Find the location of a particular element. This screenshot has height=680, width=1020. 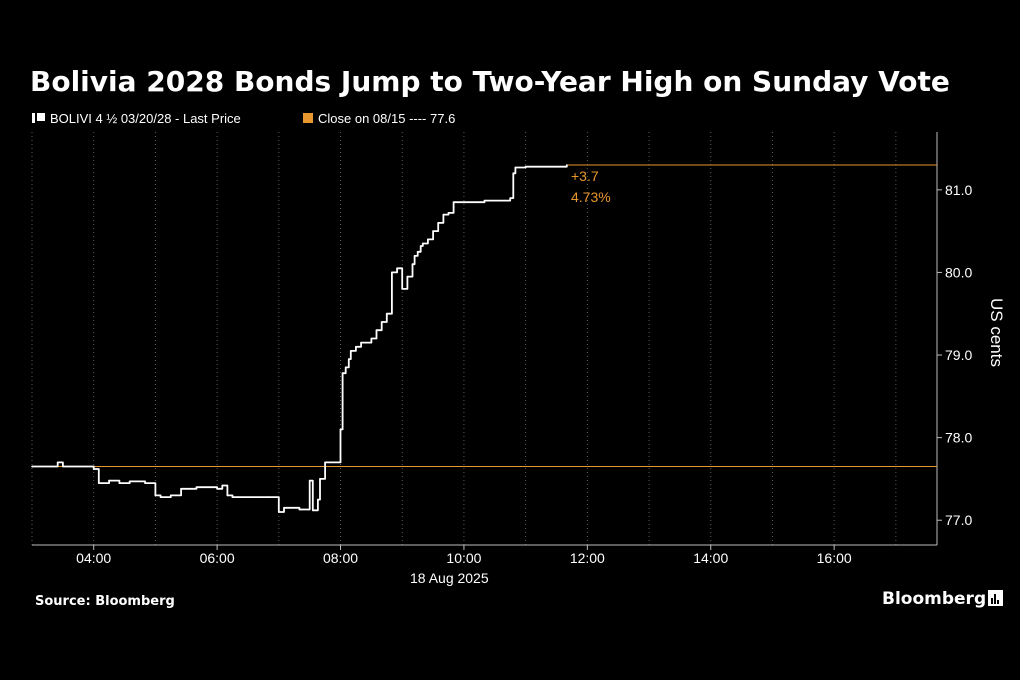

x-tick-label: 04:00 is located at coordinates (93, 558).